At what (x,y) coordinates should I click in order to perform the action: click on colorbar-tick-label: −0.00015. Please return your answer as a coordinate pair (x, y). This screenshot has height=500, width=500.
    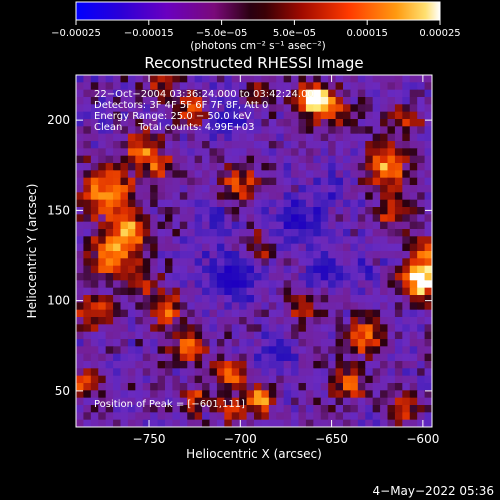
    Looking at the image, I should click on (149, 33).